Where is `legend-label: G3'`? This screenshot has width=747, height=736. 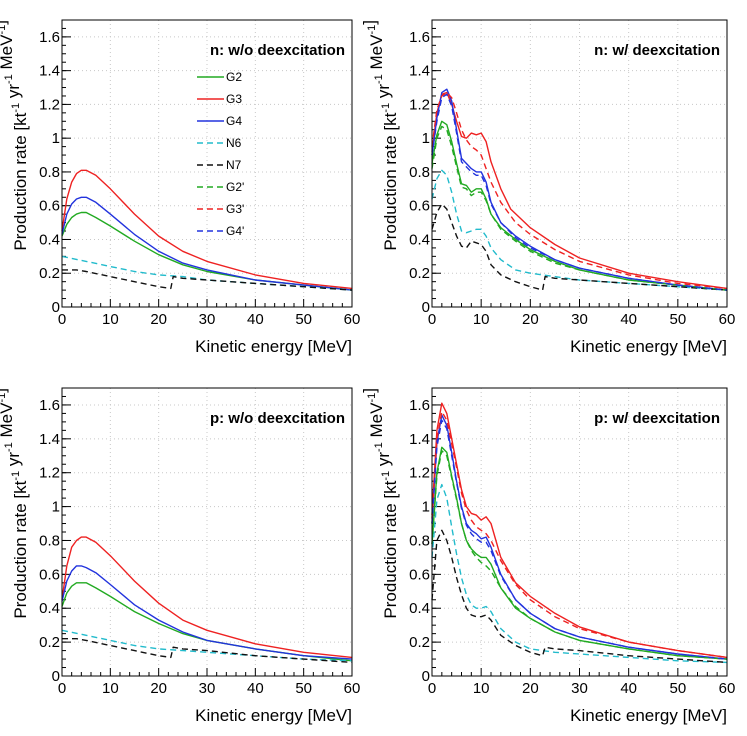 legend-label: G3' is located at coordinates (235, 209).